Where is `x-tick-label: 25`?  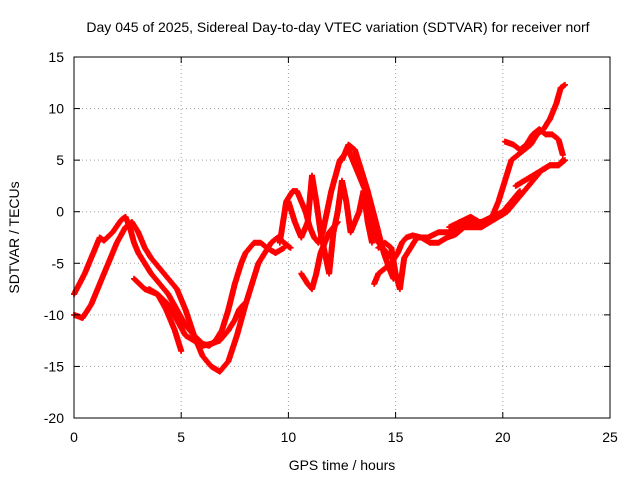
x-tick-label: 25 is located at coordinates (610, 437).